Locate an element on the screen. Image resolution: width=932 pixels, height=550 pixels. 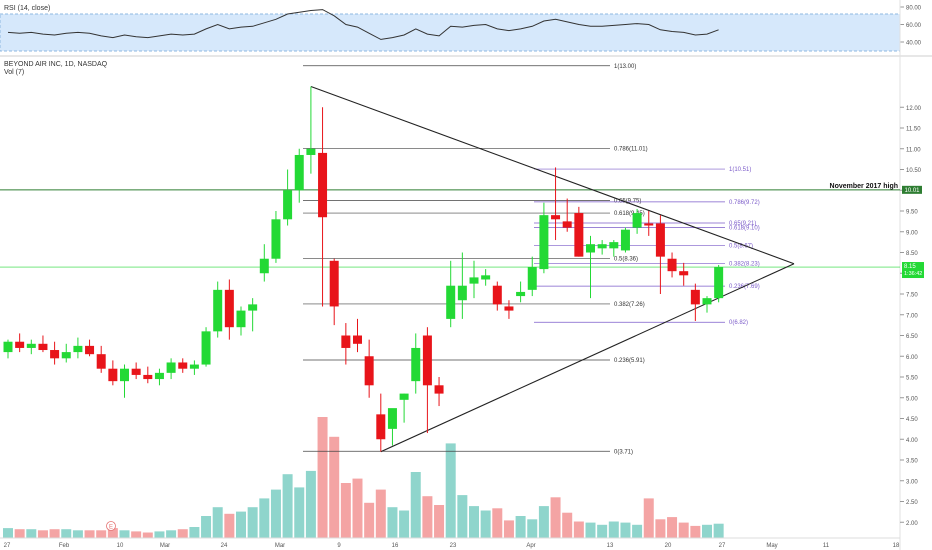
price-axis-label: 6.00 is located at coordinates (912, 358).